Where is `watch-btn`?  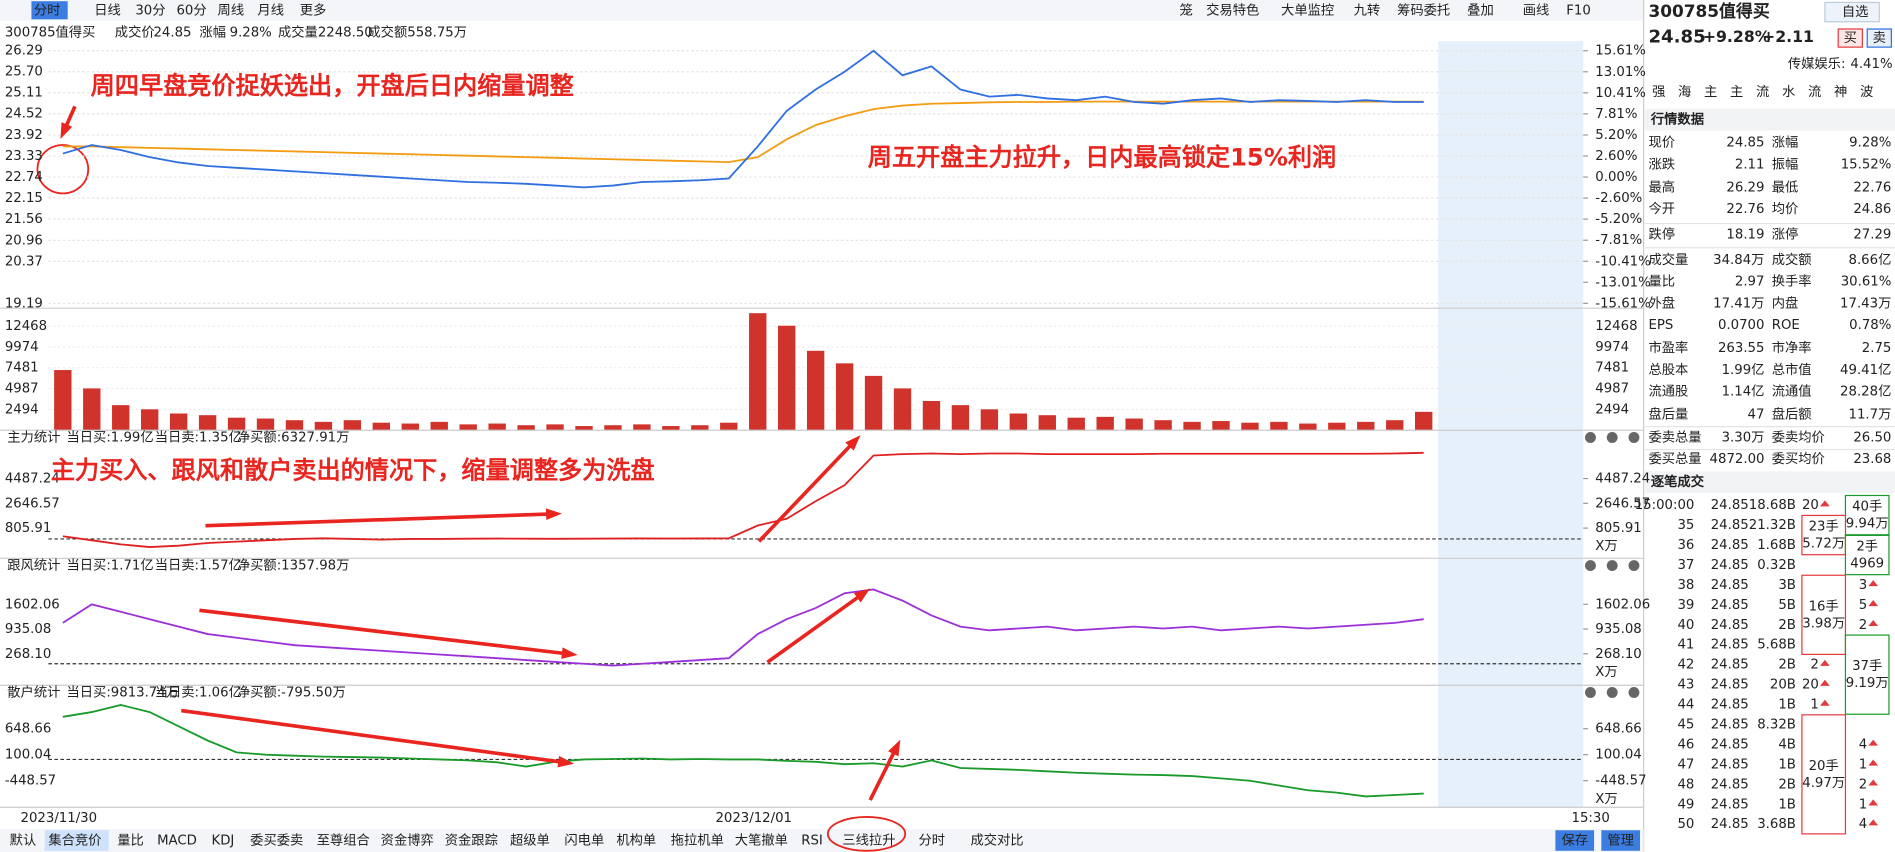 watch-btn is located at coordinates (1852, 12).